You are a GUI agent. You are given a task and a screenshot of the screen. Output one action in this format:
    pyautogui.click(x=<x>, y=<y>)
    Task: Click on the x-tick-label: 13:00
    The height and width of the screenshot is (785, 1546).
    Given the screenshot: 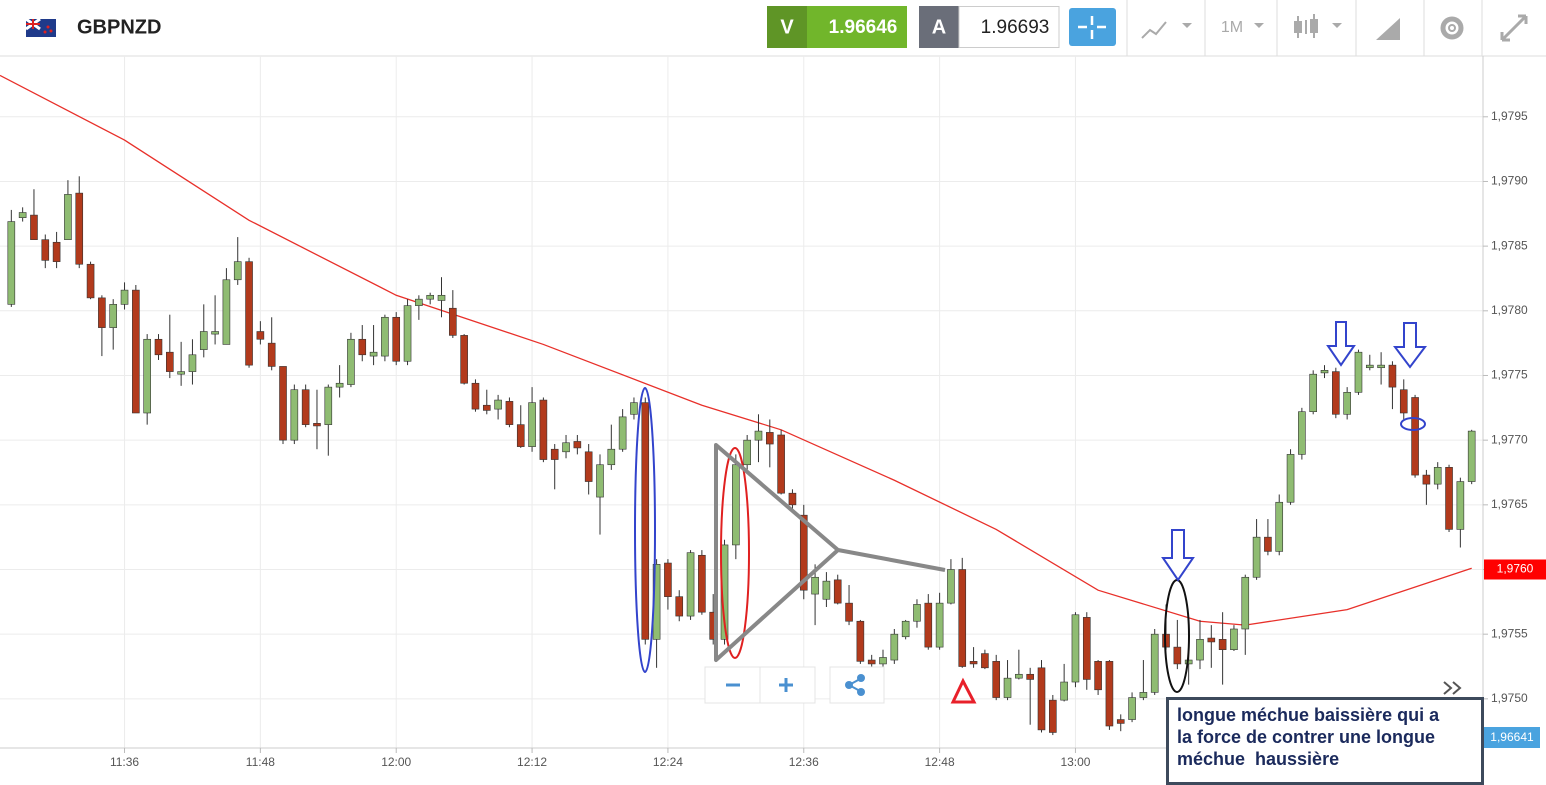 What is the action you would take?
    pyautogui.click(x=1075, y=762)
    